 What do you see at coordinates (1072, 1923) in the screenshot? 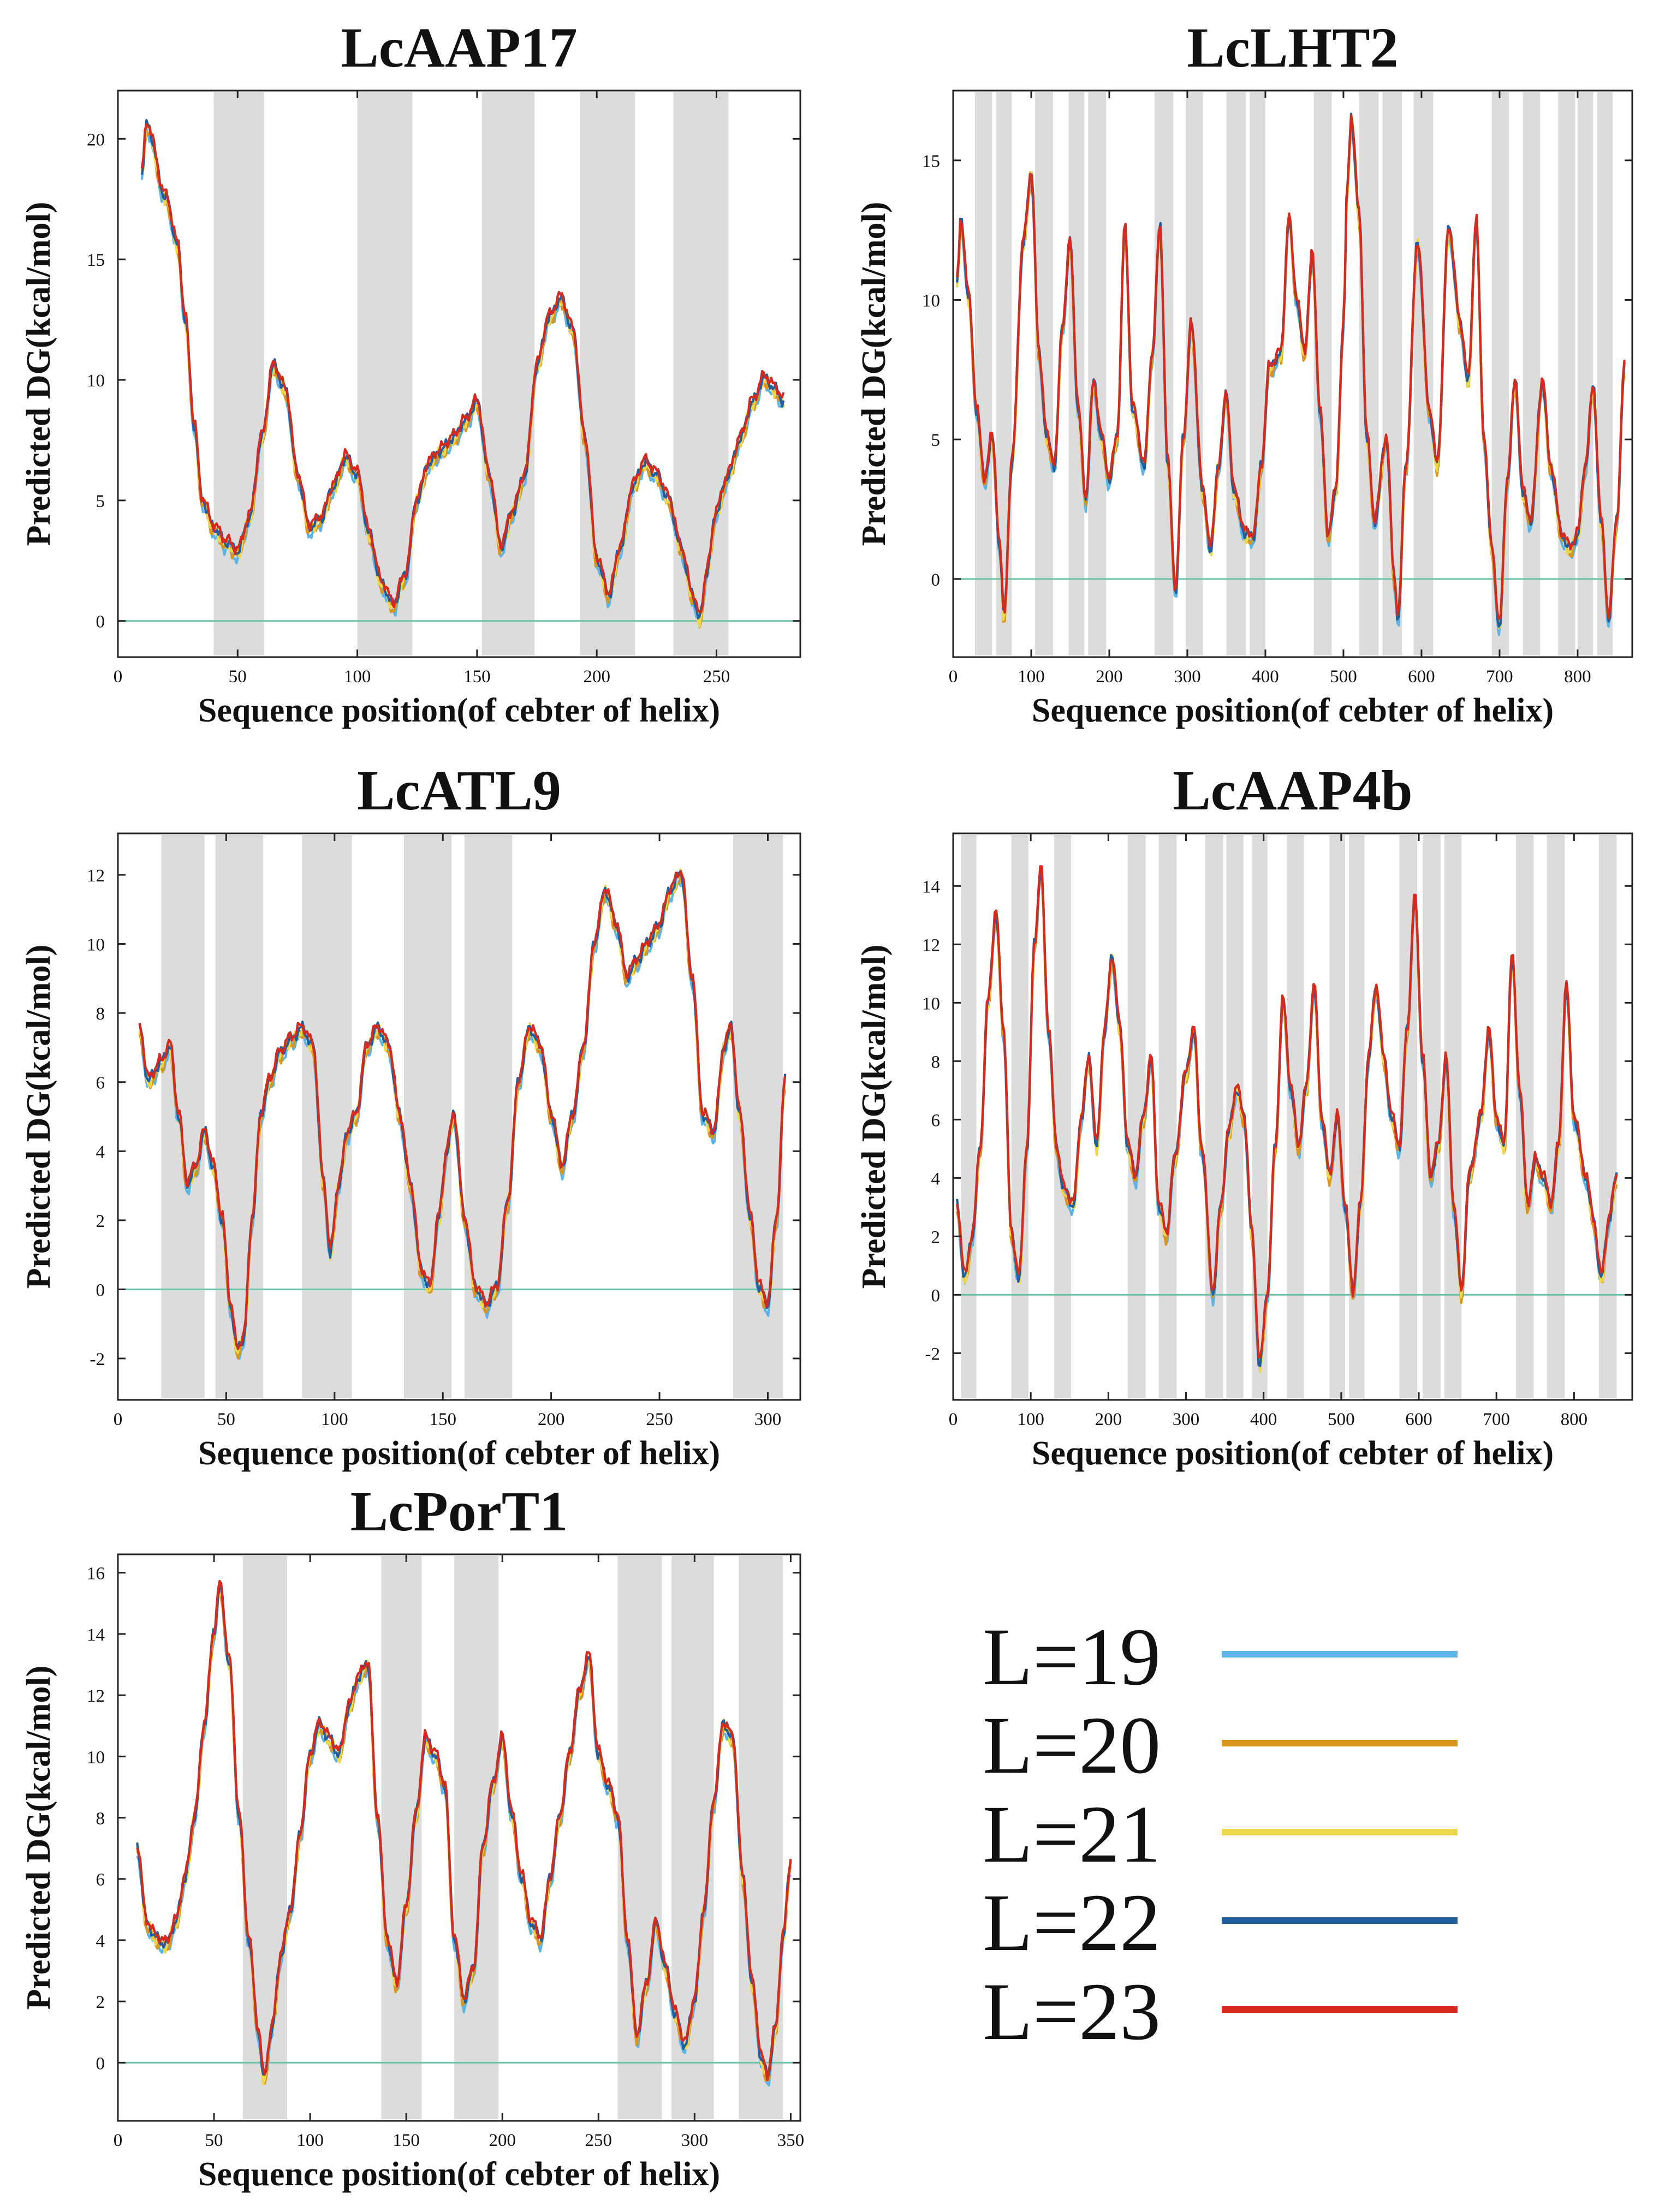
I see `legend-label-l22: L=22` at bounding box center [1072, 1923].